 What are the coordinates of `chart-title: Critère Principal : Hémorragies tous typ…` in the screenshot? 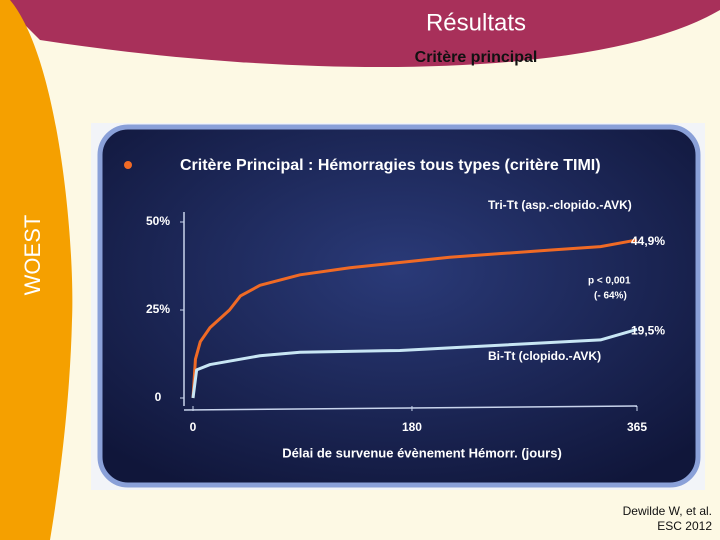 It's located at (390, 165).